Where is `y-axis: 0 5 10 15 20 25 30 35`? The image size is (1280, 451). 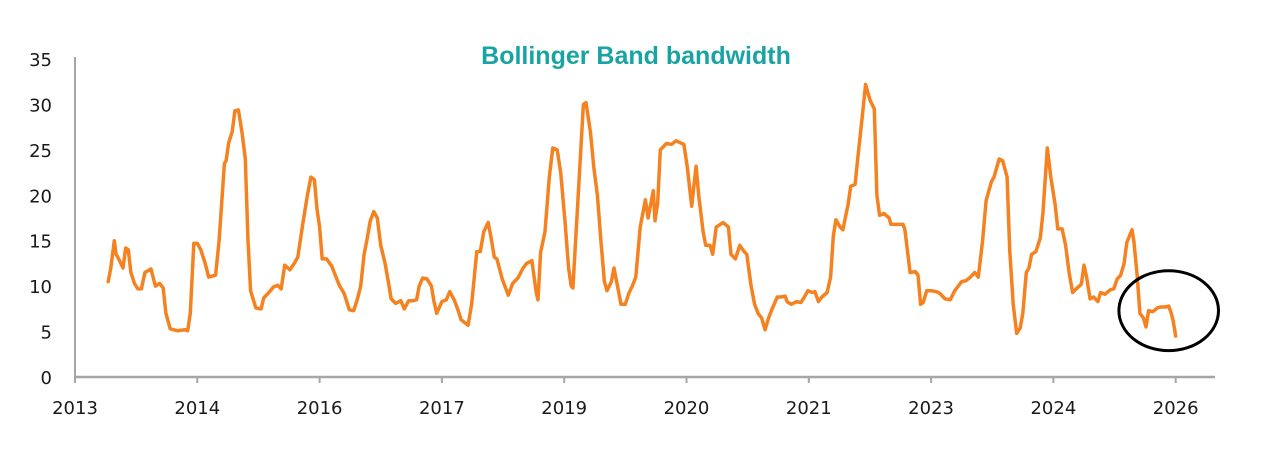
y-axis: 0 5 10 15 20 25 30 35 is located at coordinates (52, 219).